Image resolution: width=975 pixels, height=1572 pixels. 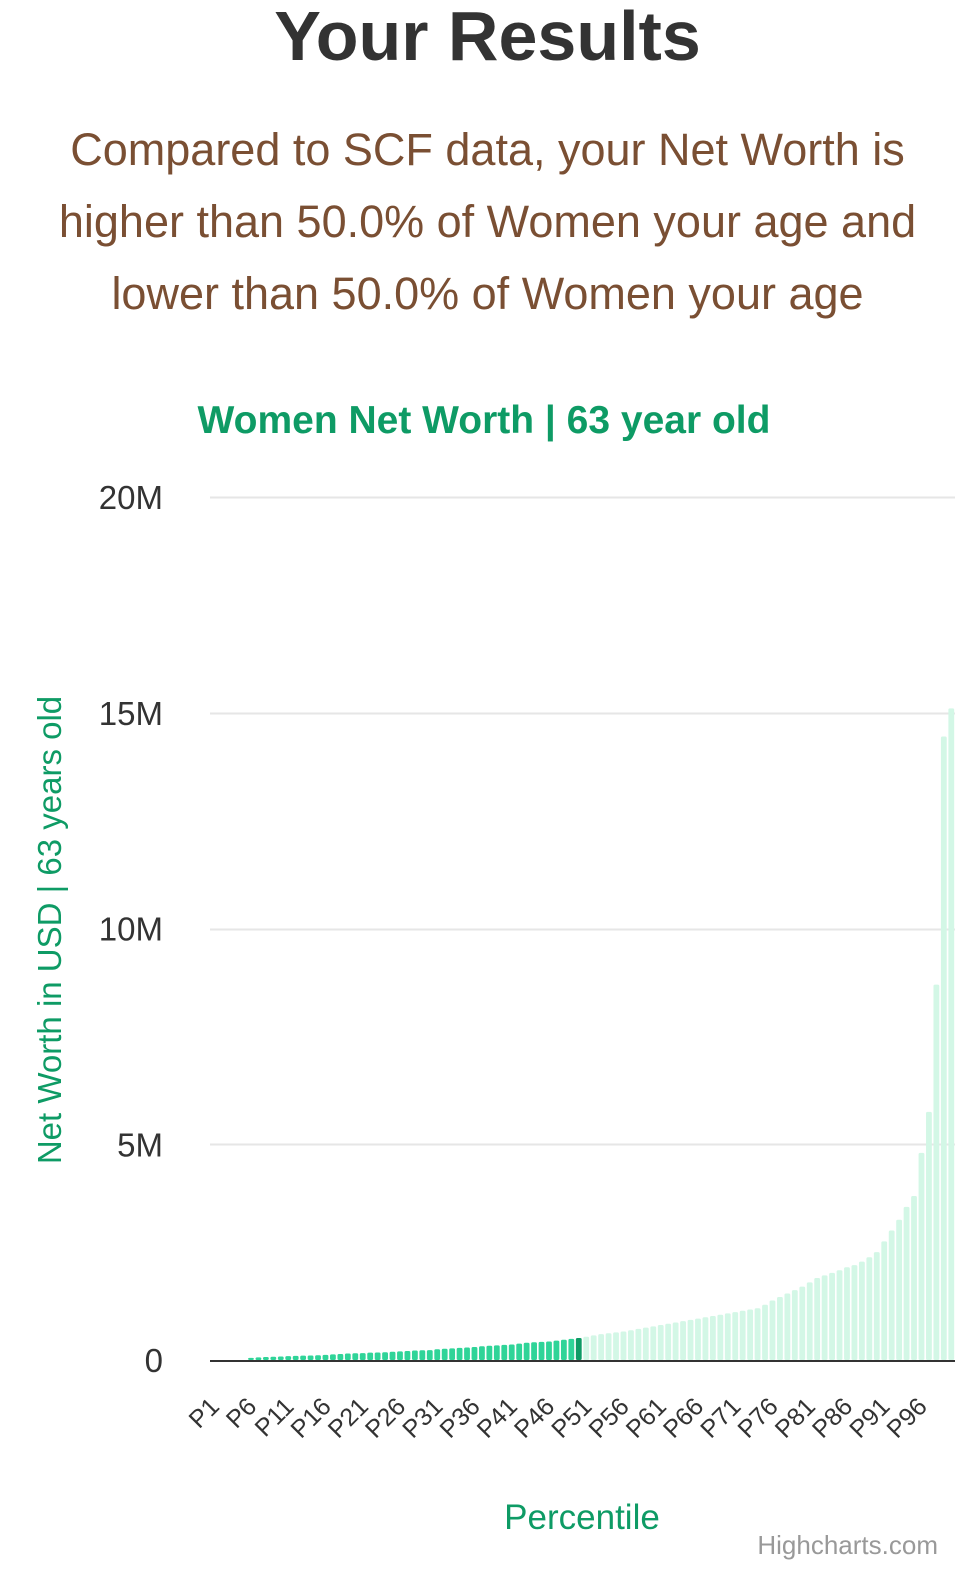 What do you see at coordinates (377, 1356) in the screenshot?
I see `bar-p23` at bounding box center [377, 1356].